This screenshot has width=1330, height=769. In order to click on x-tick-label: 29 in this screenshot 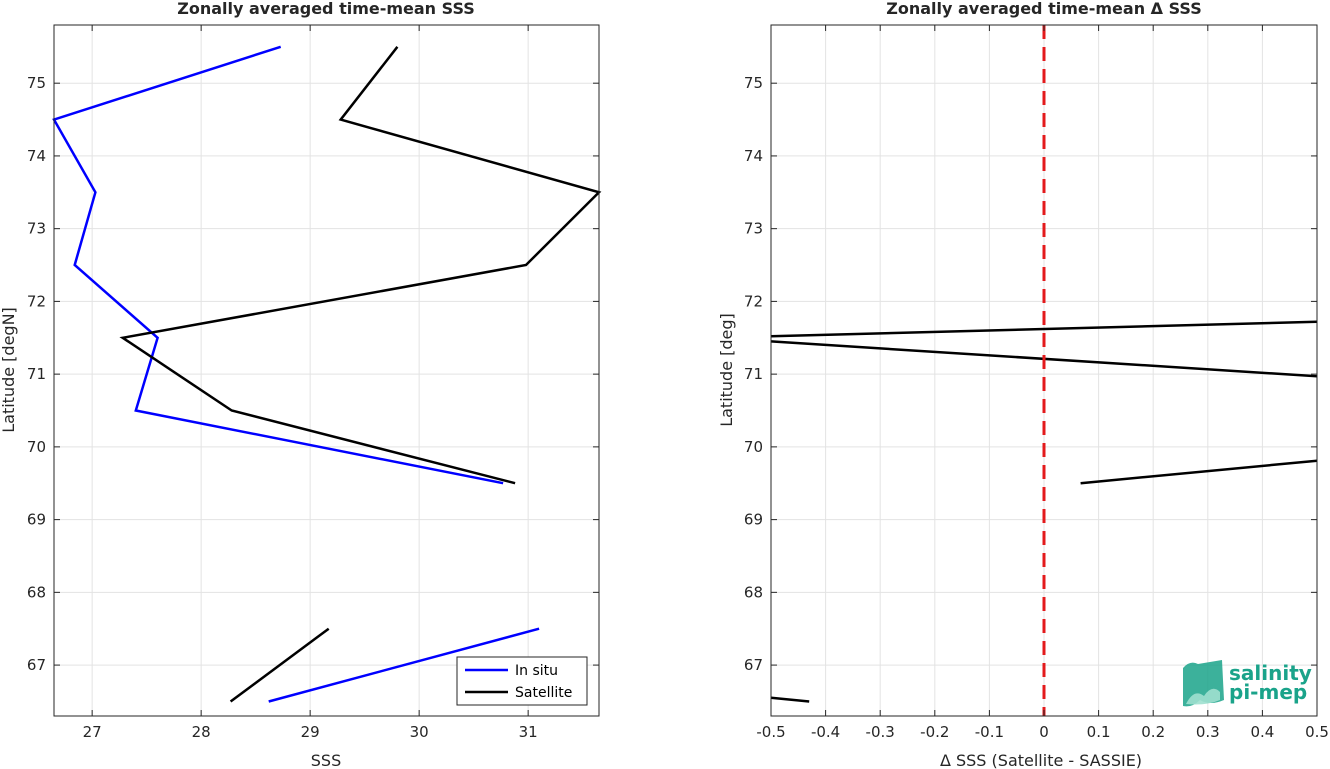, I will do `click(310, 732)`.